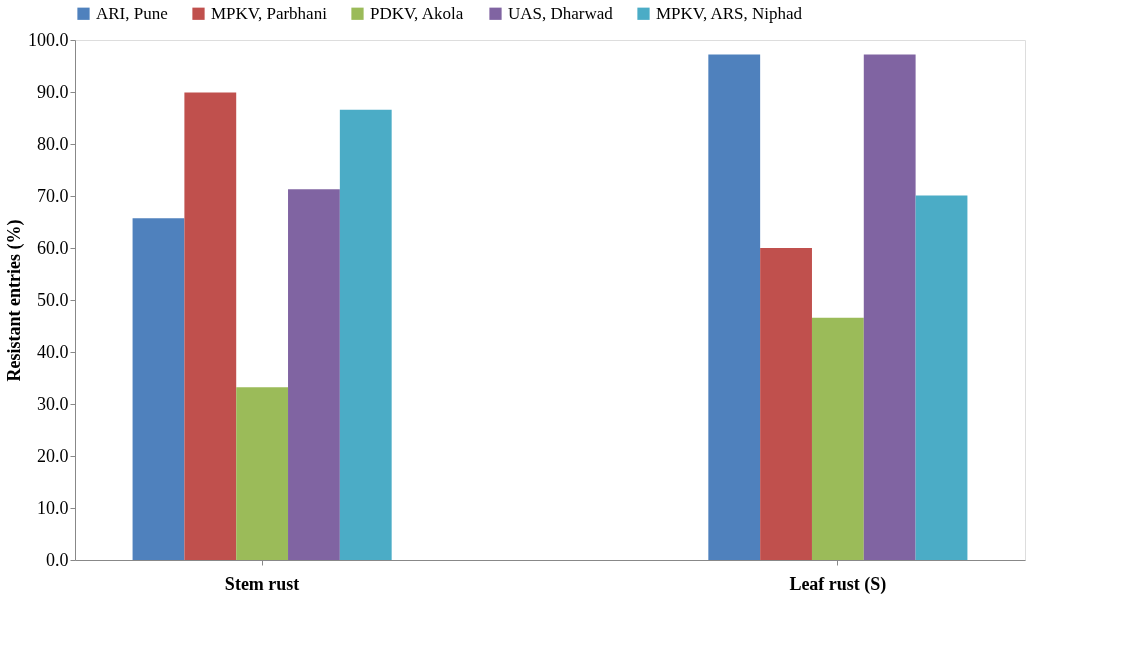 The image size is (1141, 661). Describe the element at coordinates (53, 507) in the screenshot. I see `y-tick-label: 10.0` at that location.